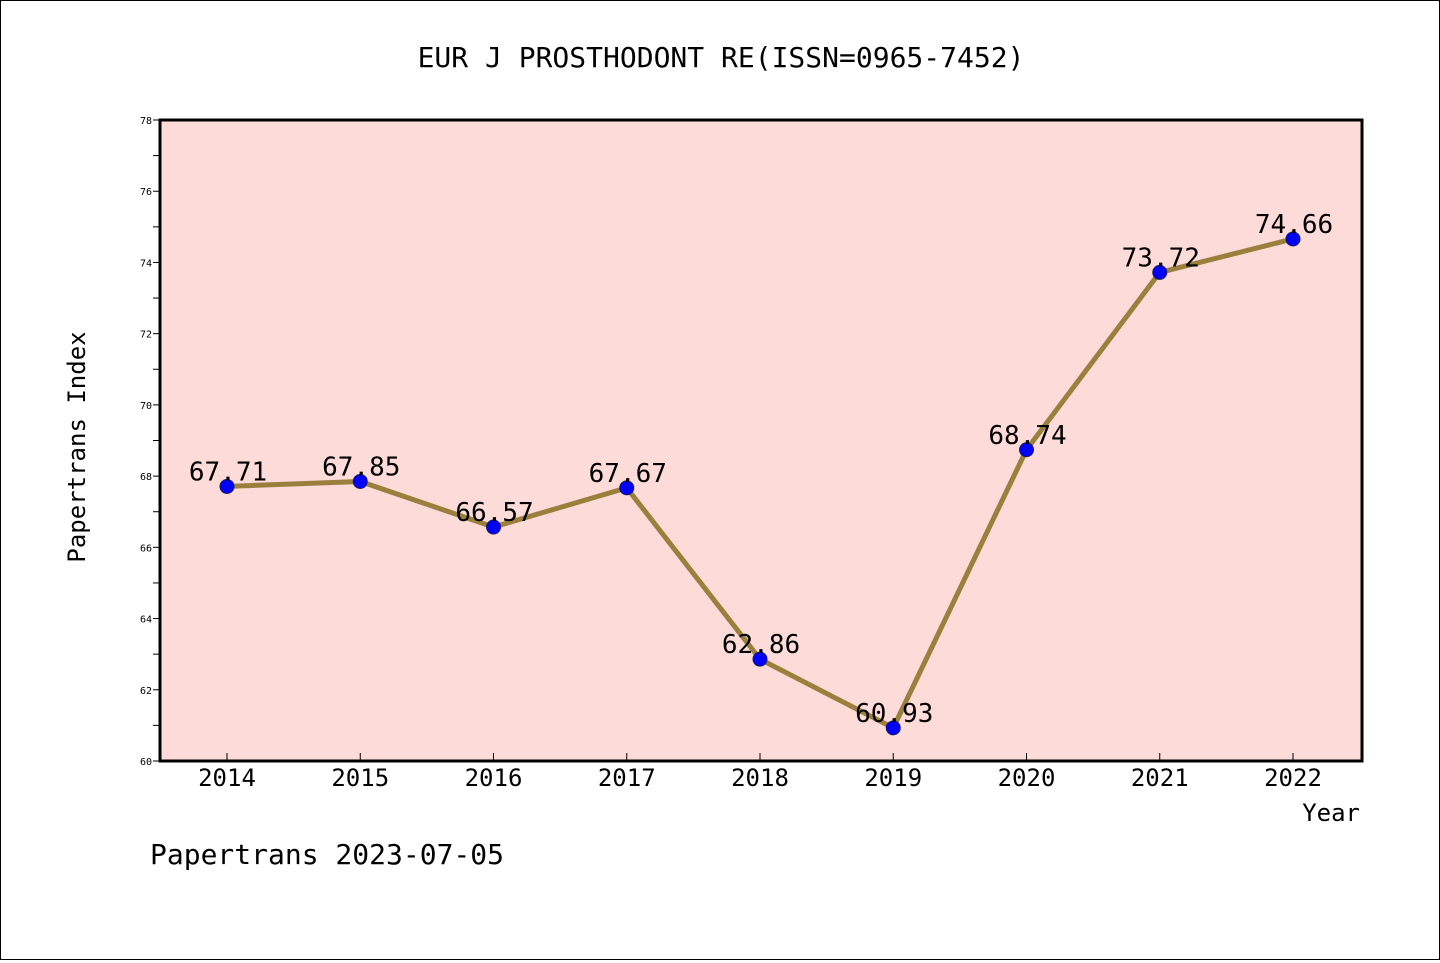  What do you see at coordinates (360, 778) in the screenshot?
I see `x-tick-label: 2015` at bounding box center [360, 778].